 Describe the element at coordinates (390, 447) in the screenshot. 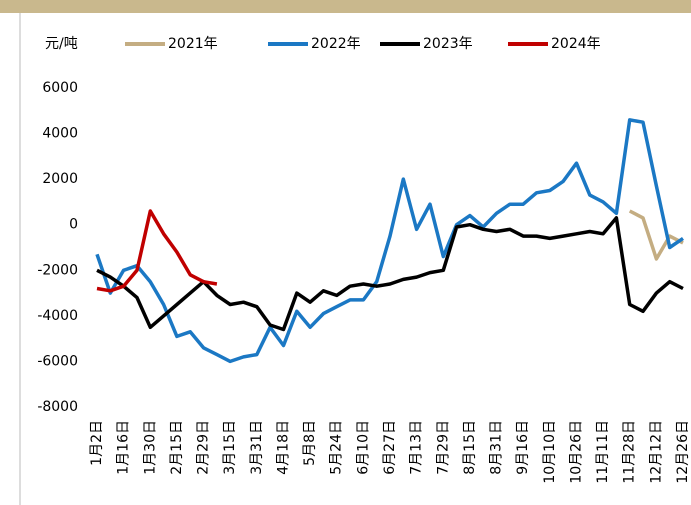

I see `x-tick-label: 6月27日` at that location.